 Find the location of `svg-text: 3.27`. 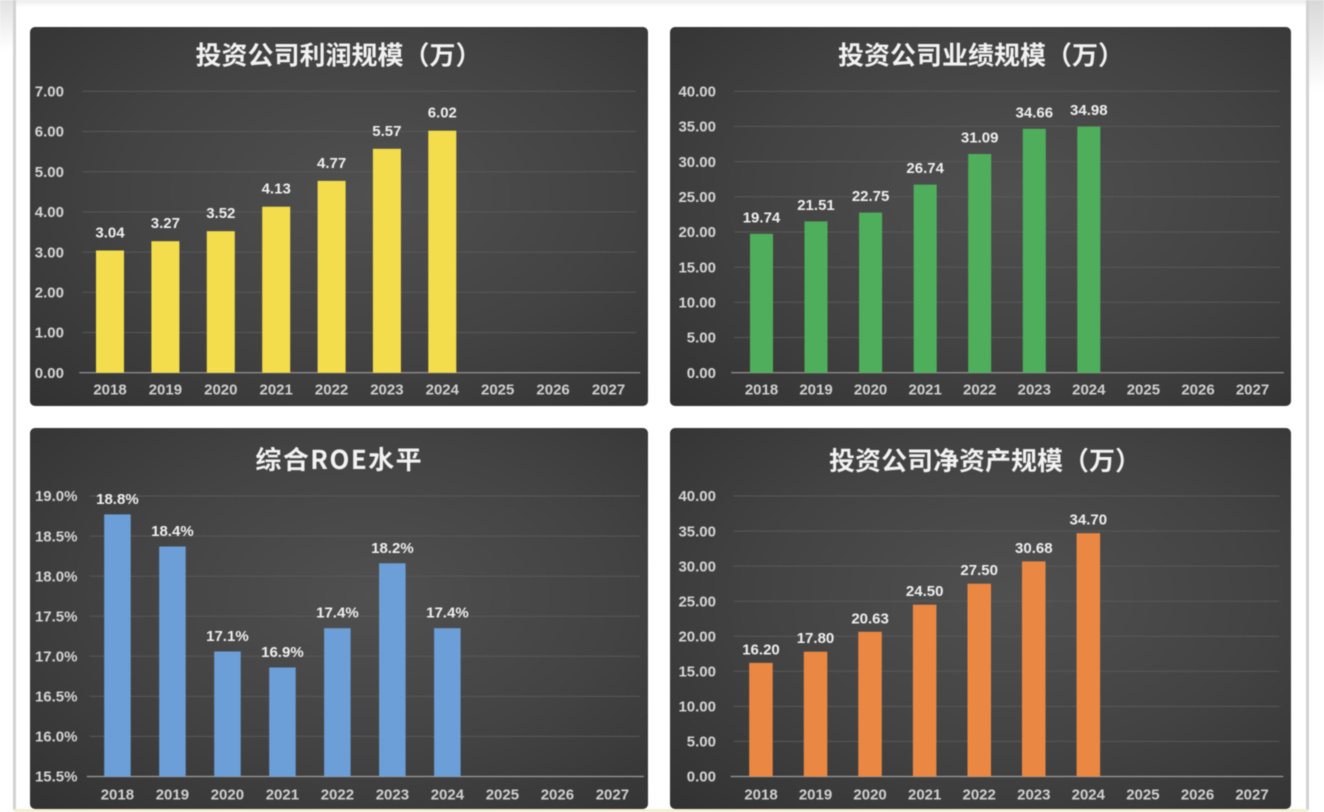

svg-text: 3.27 is located at coordinates (165, 223).